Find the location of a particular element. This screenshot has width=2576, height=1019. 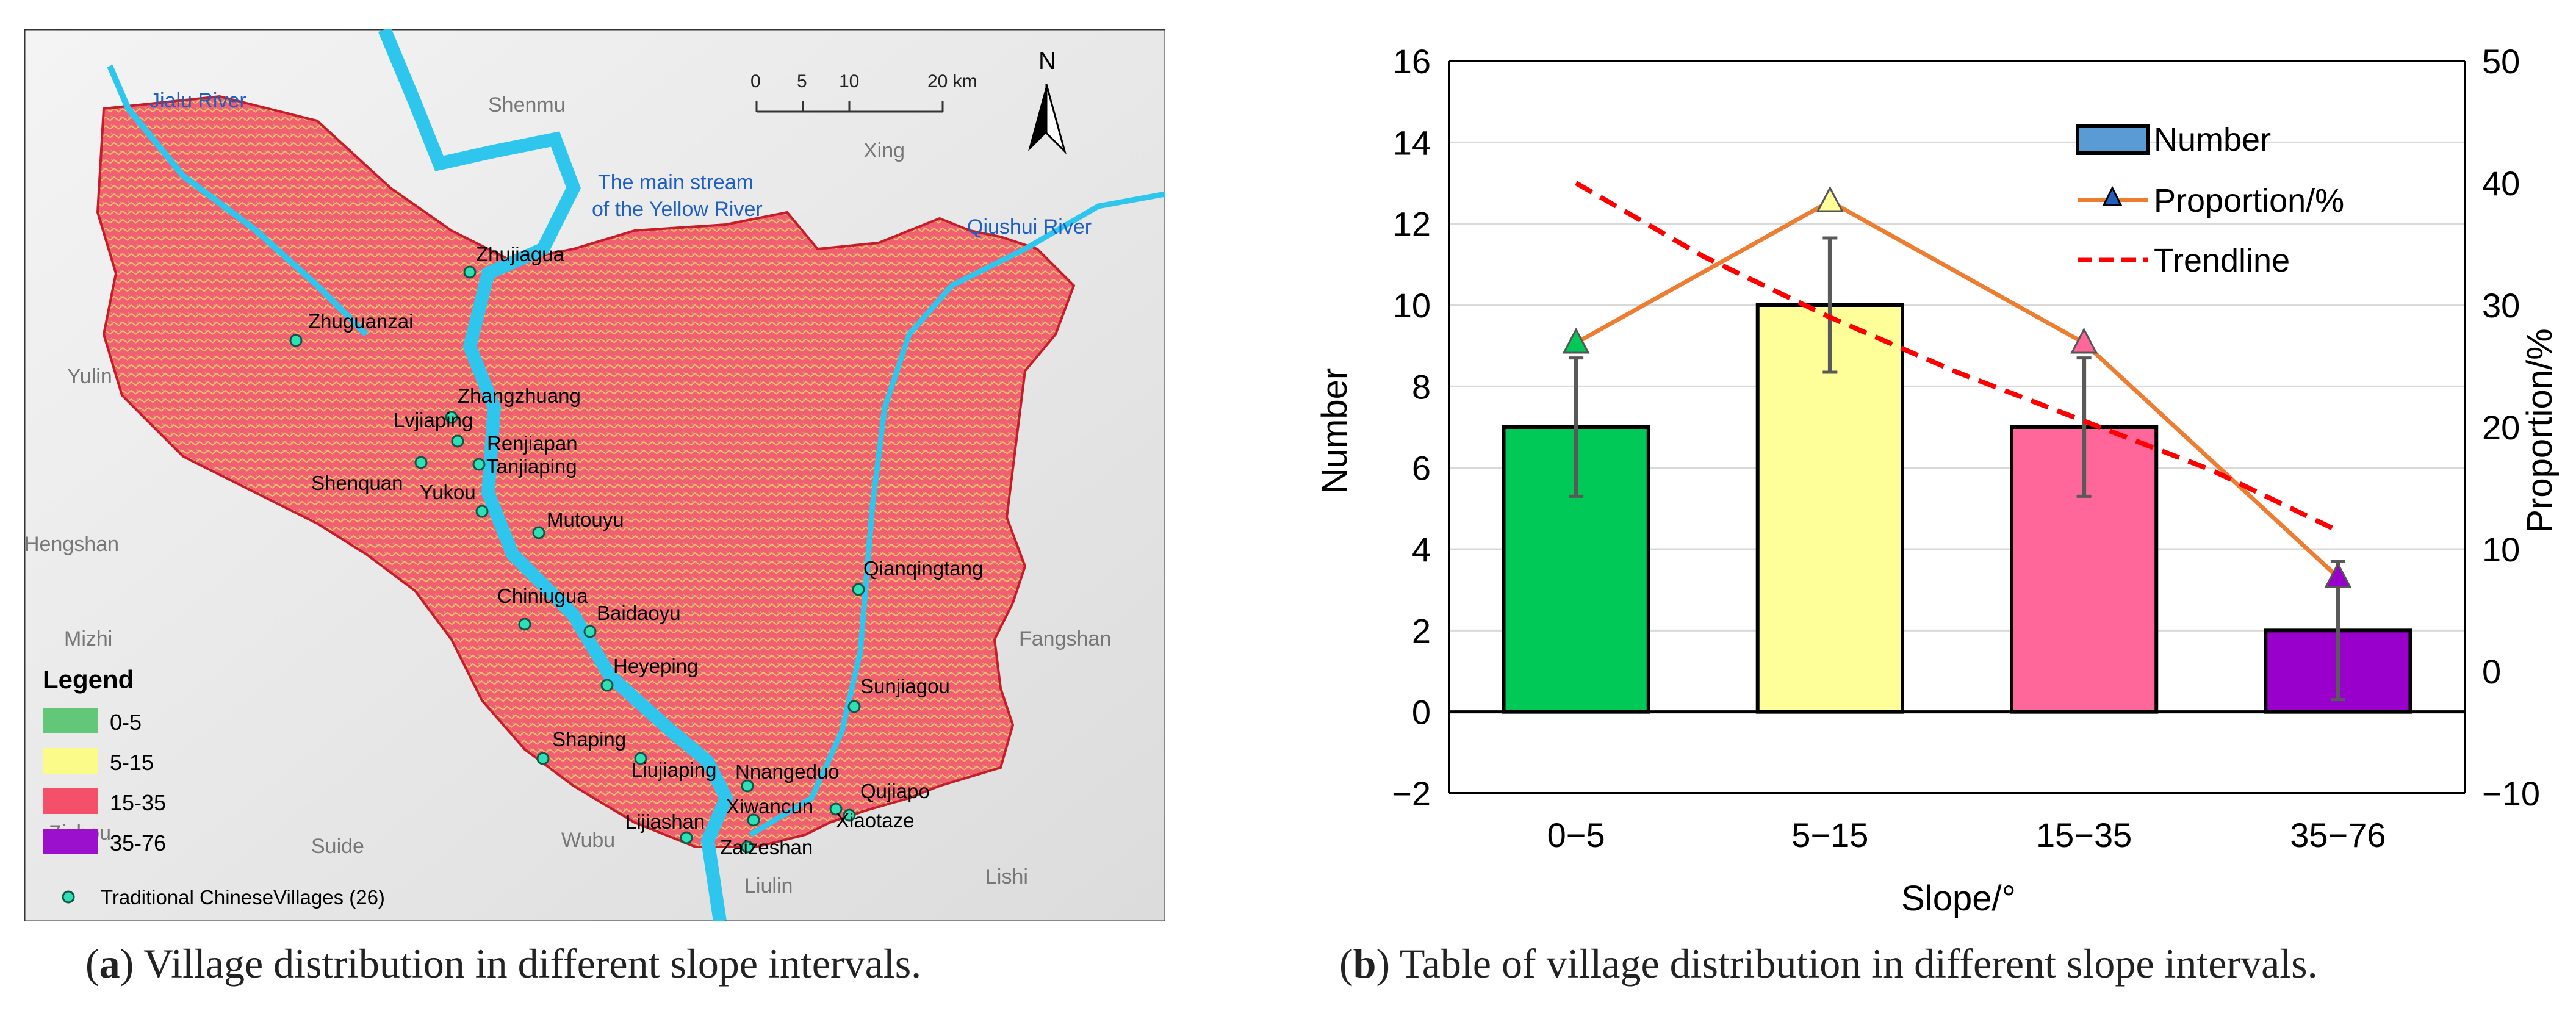

proportion-line is located at coordinates (1957, 389).